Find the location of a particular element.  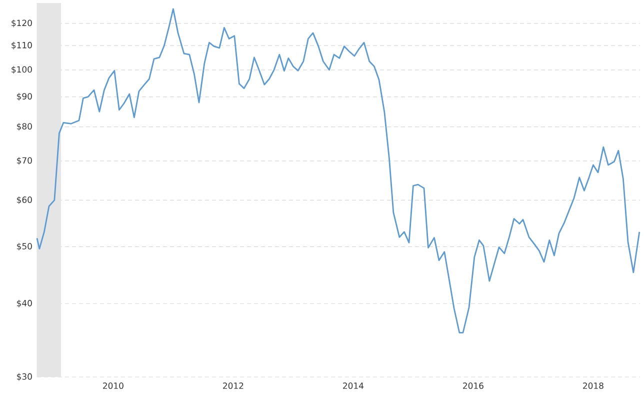

y-tick-label: $40 is located at coordinates (24, 304).